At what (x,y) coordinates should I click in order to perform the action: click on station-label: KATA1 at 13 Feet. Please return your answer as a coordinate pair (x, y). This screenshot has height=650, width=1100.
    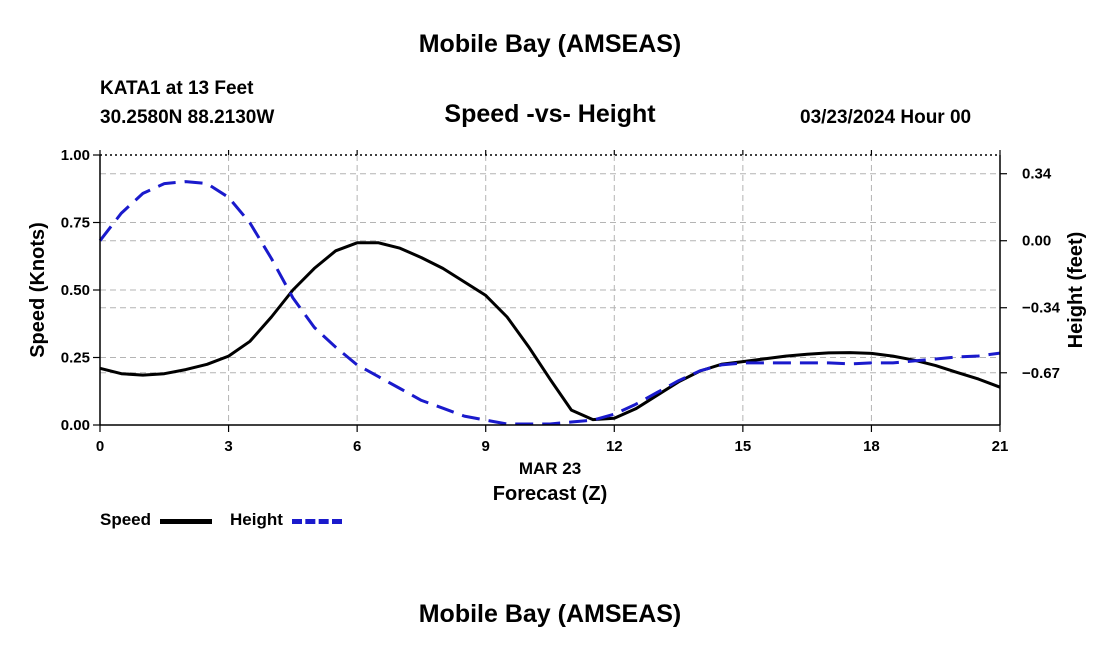
    Looking at the image, I should click on (177, 88).